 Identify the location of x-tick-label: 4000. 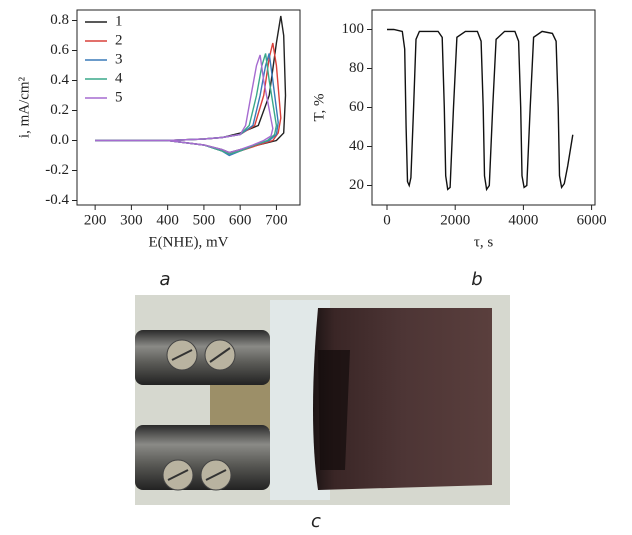
(523, 220).